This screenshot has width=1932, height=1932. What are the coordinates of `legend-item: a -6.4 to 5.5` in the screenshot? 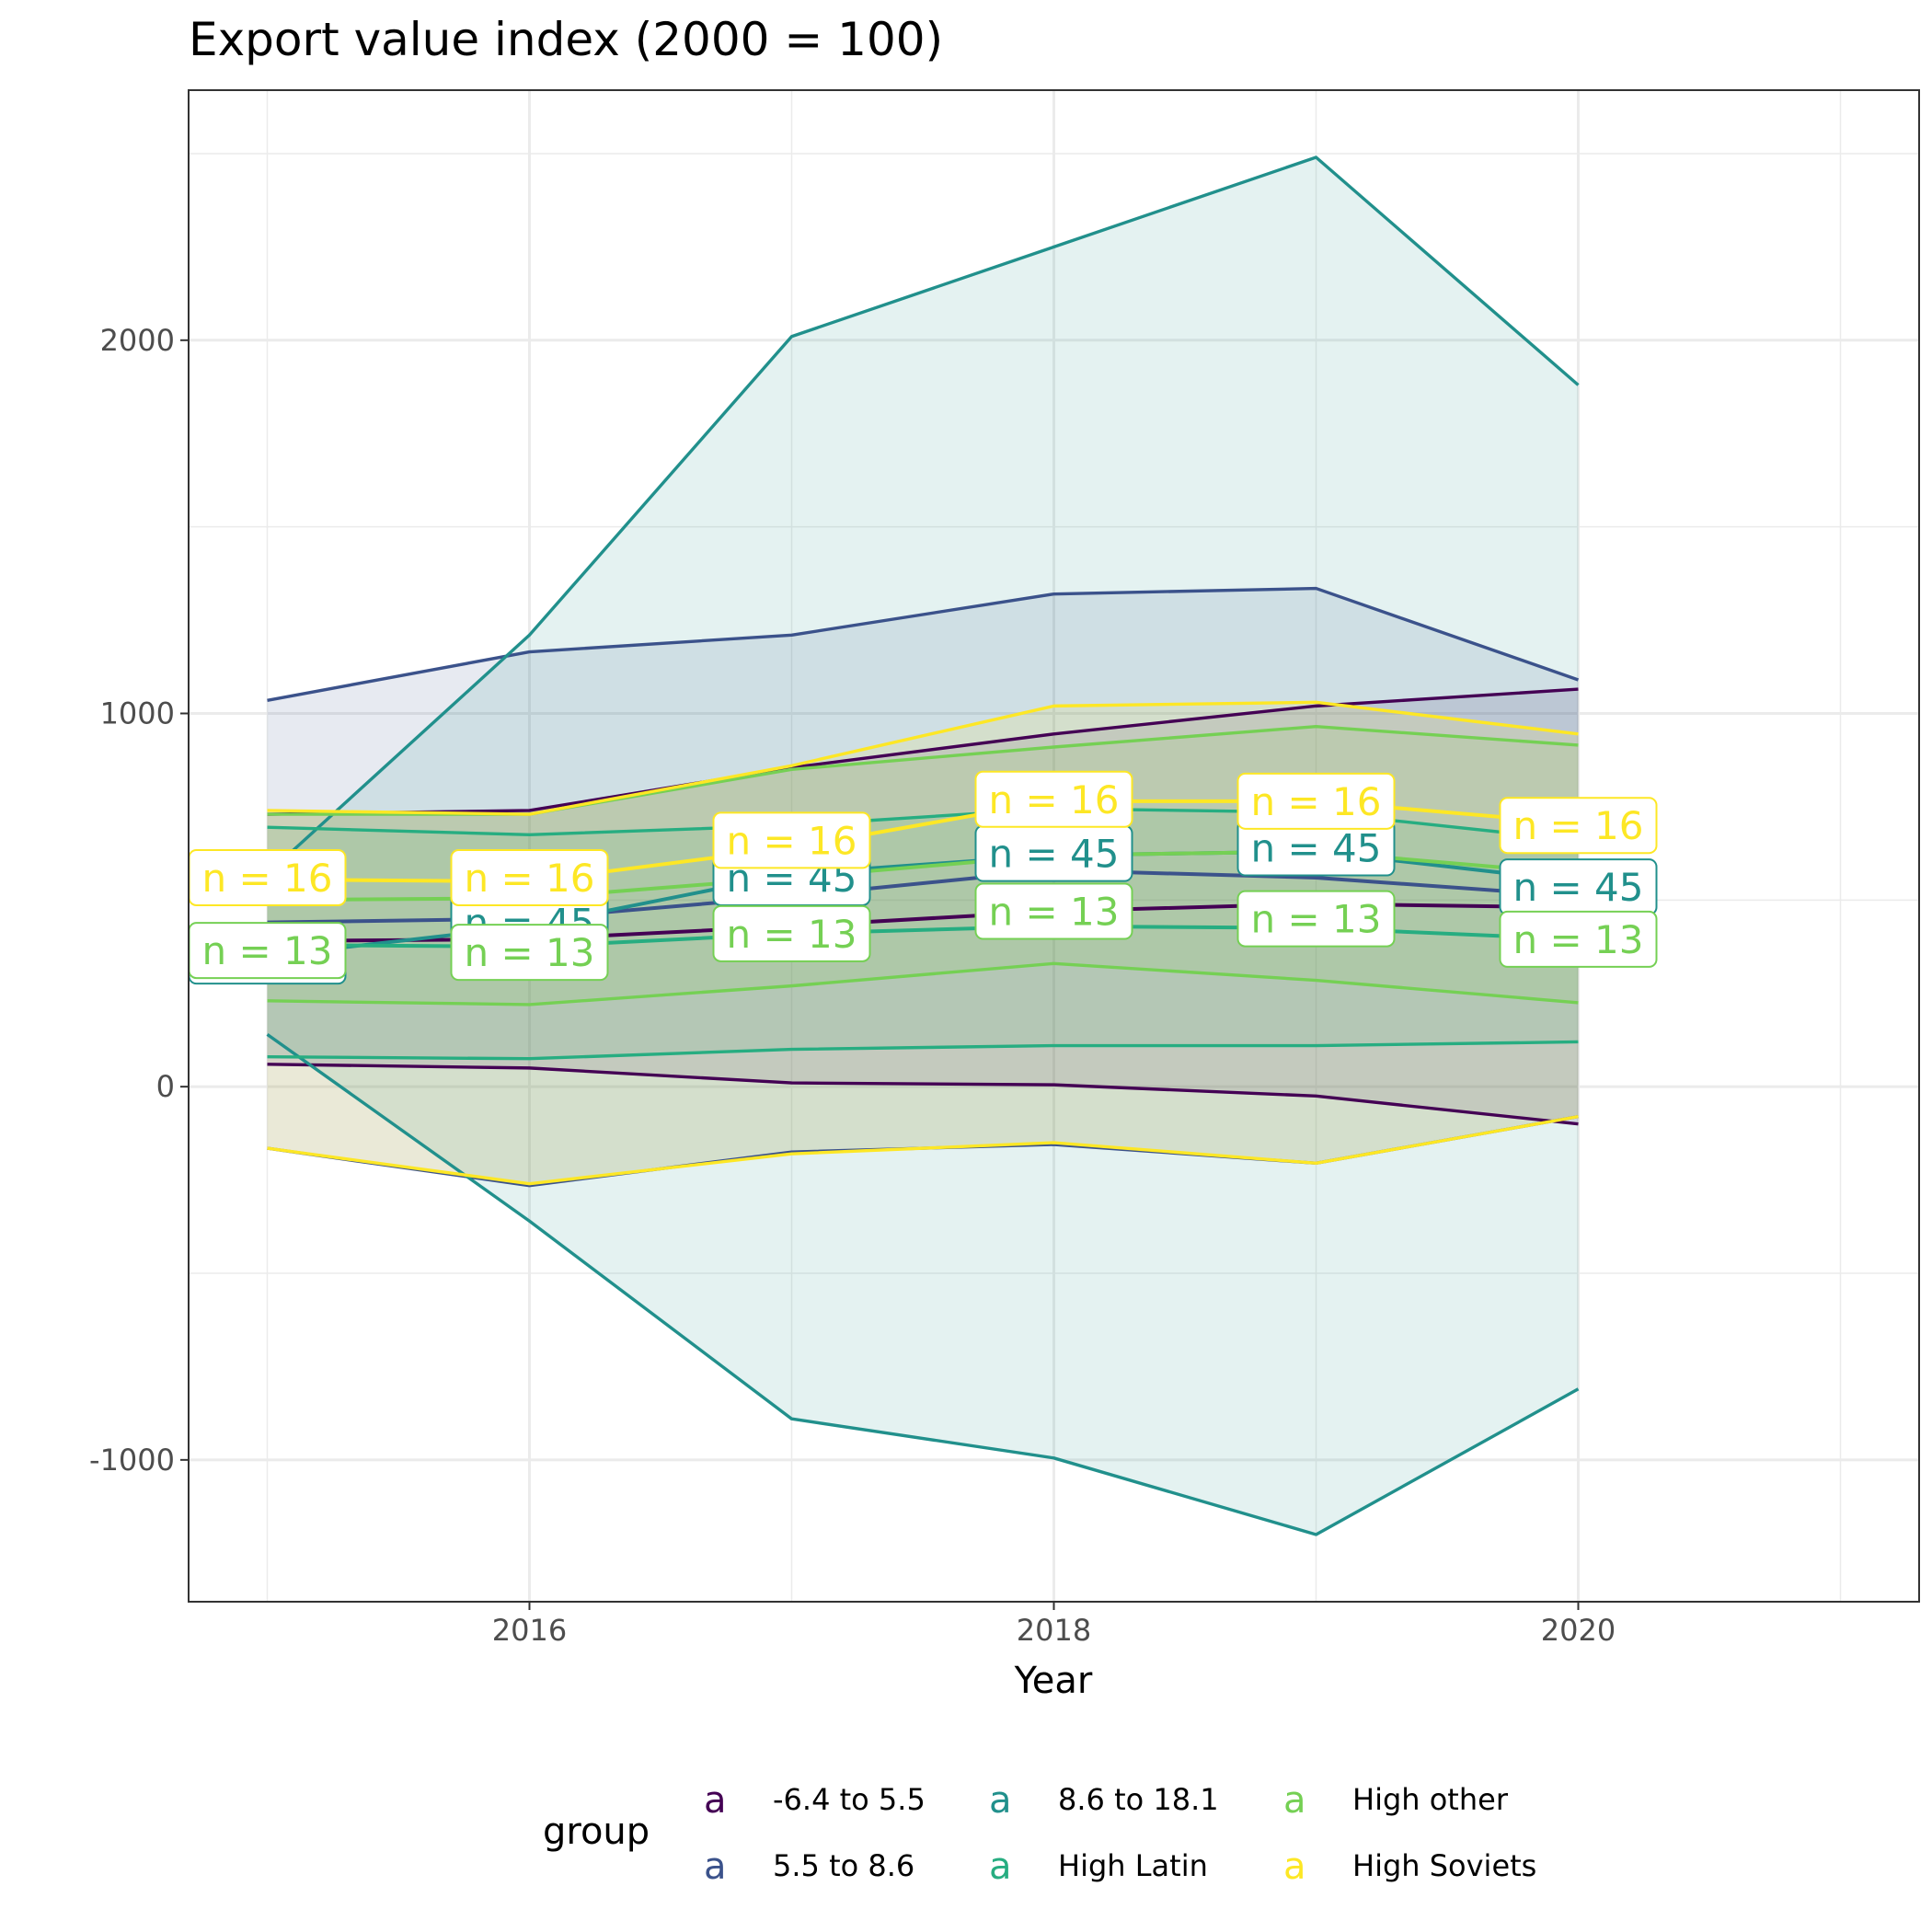 It's located at (815, 1800).